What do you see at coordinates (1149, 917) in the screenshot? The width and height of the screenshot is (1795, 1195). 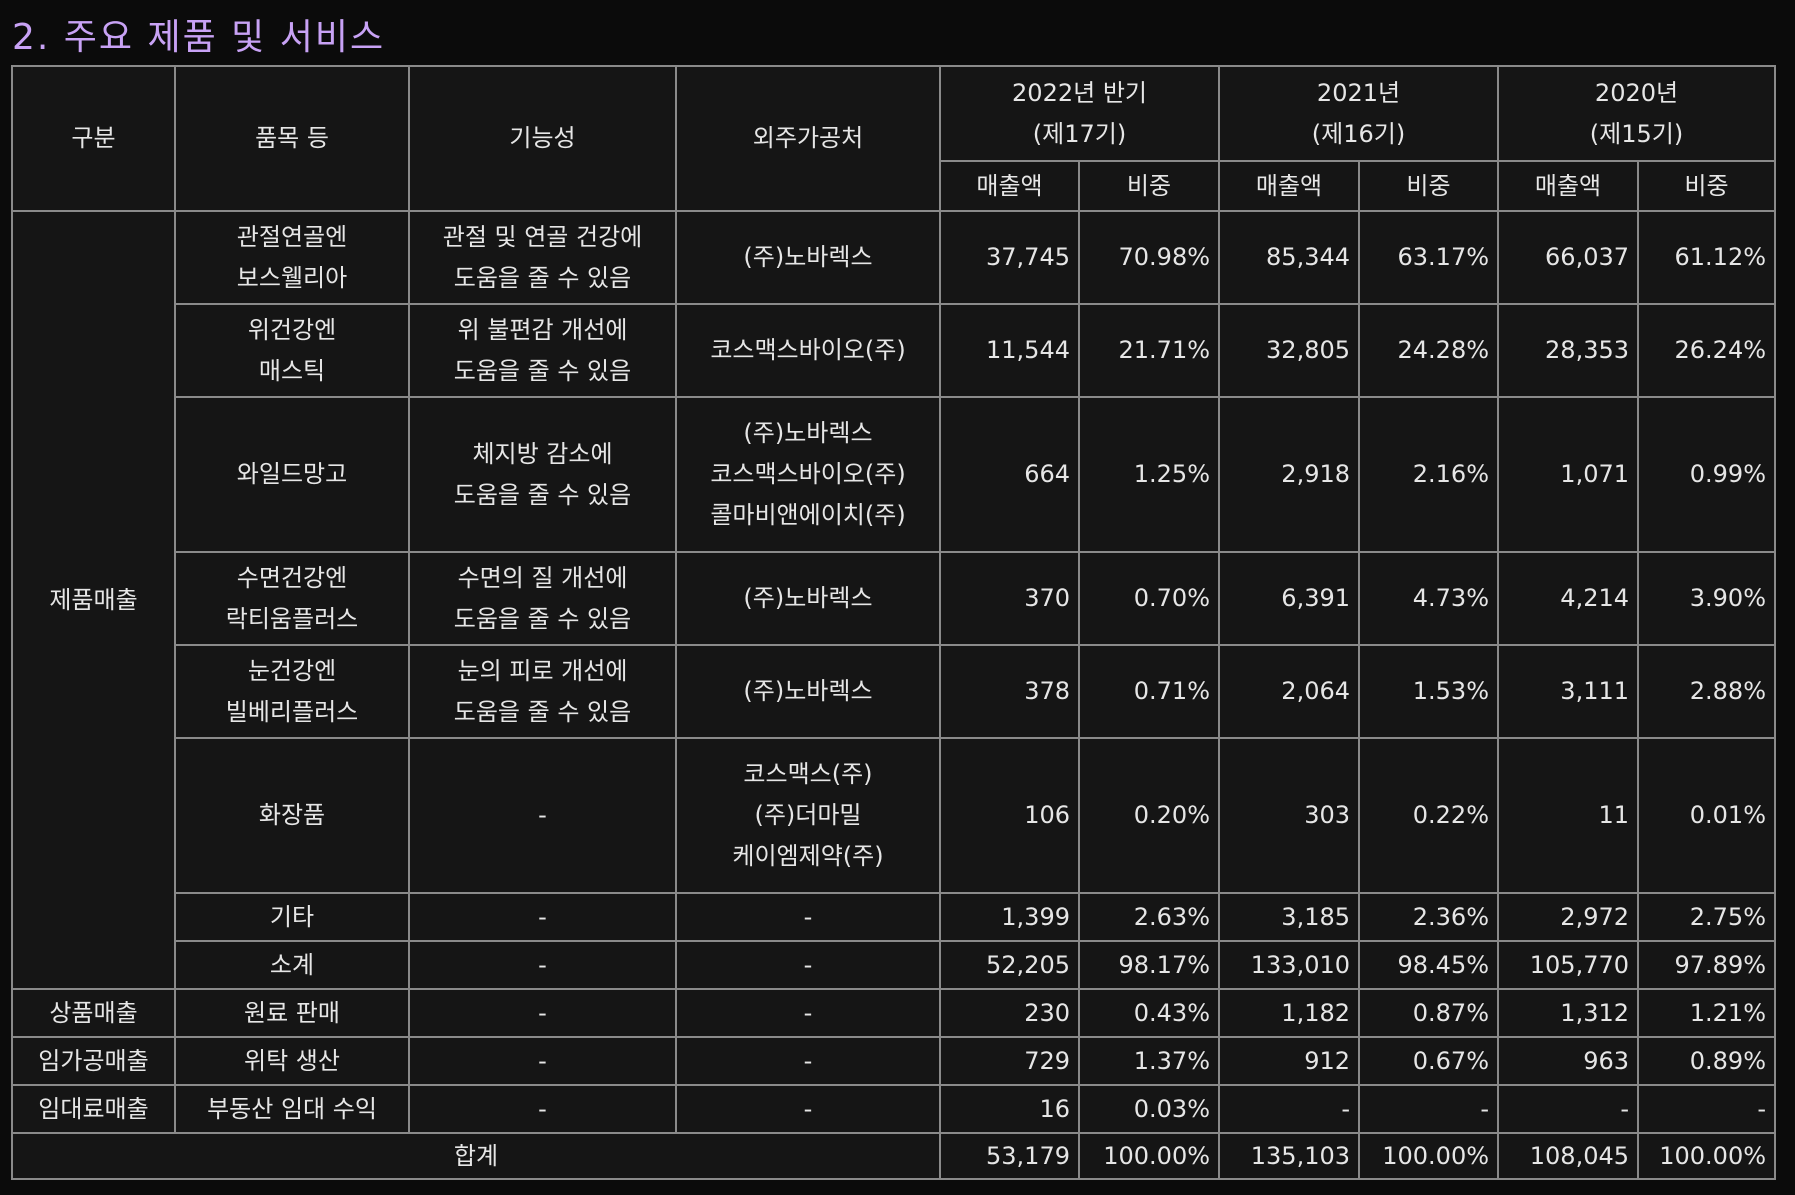 I see `value-cell: 2.63%` at bounding box center [1149, 917].